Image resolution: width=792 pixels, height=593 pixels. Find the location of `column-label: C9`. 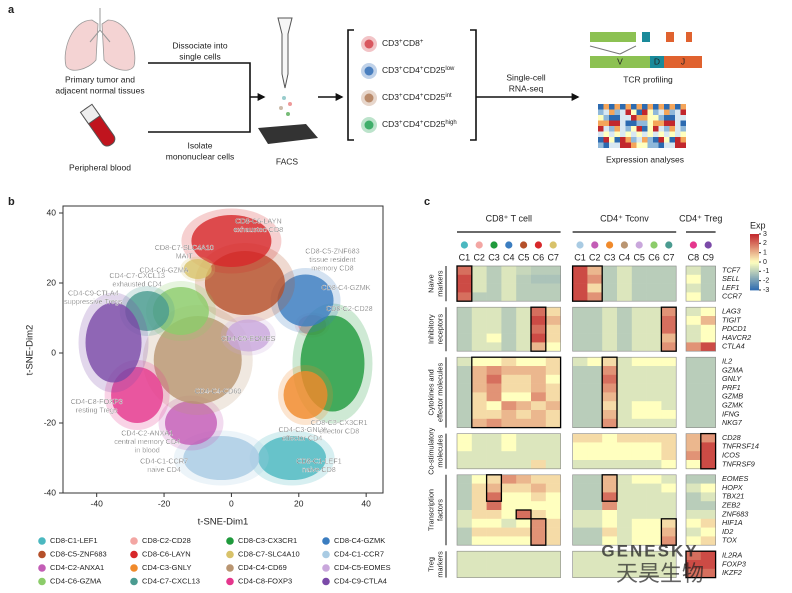

column-label: C9 is located at coordinates (708, 257).